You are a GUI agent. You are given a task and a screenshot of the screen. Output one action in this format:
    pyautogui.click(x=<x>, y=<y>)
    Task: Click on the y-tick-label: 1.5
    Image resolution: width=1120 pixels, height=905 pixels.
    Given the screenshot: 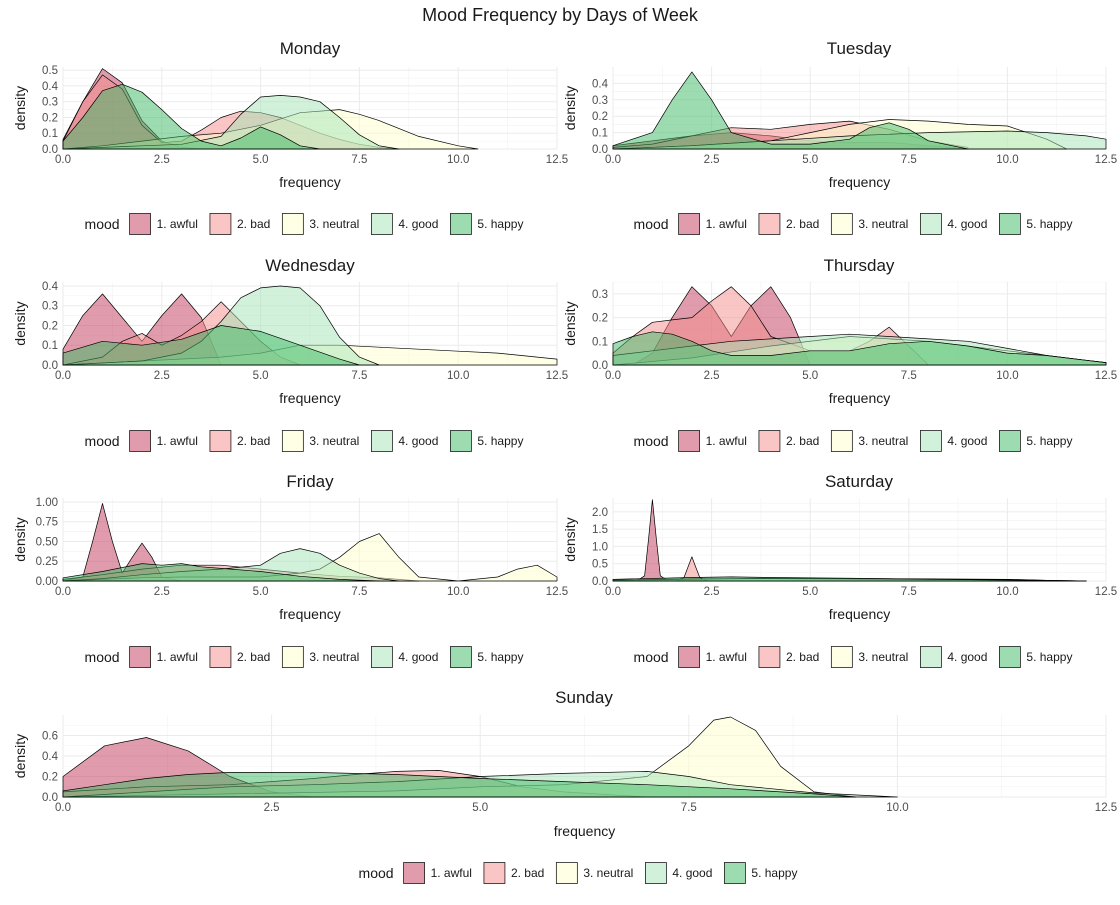 What is the action you would take?
    pyautogui.click(x=600, y=530)
    